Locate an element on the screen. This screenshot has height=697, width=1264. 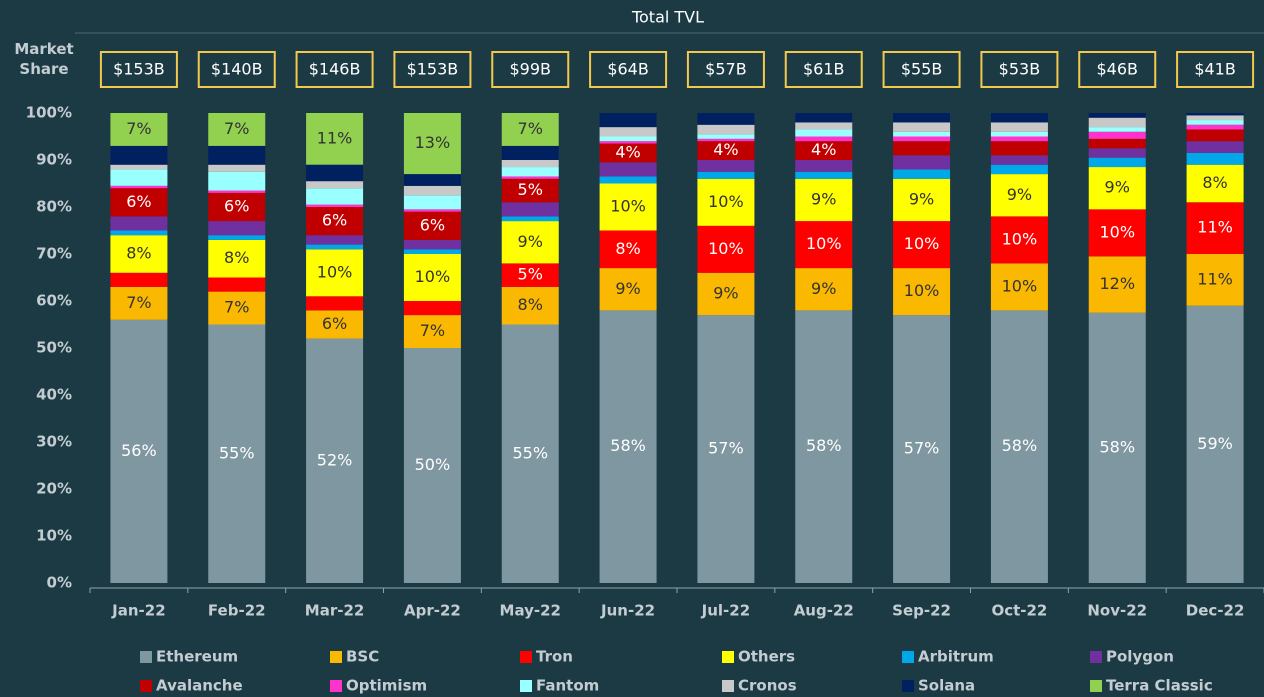
legend-label: Avalanche is located at coordinates (199, 686).